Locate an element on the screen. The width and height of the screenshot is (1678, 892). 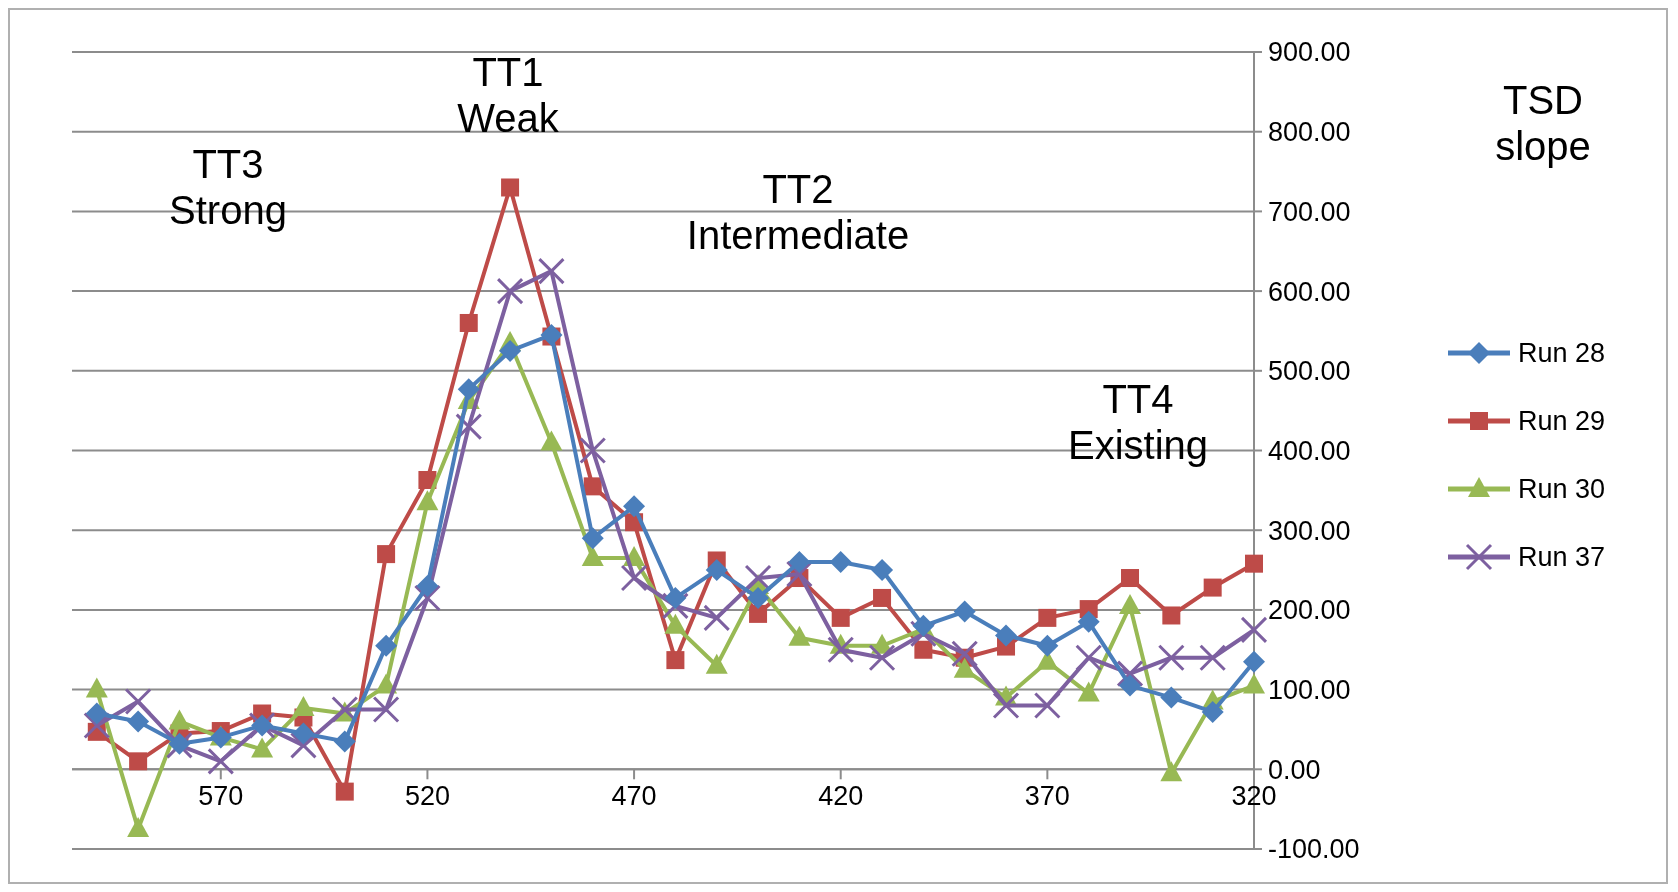
y-tick-label: 100.00 is located at coordinates (1309, 690).